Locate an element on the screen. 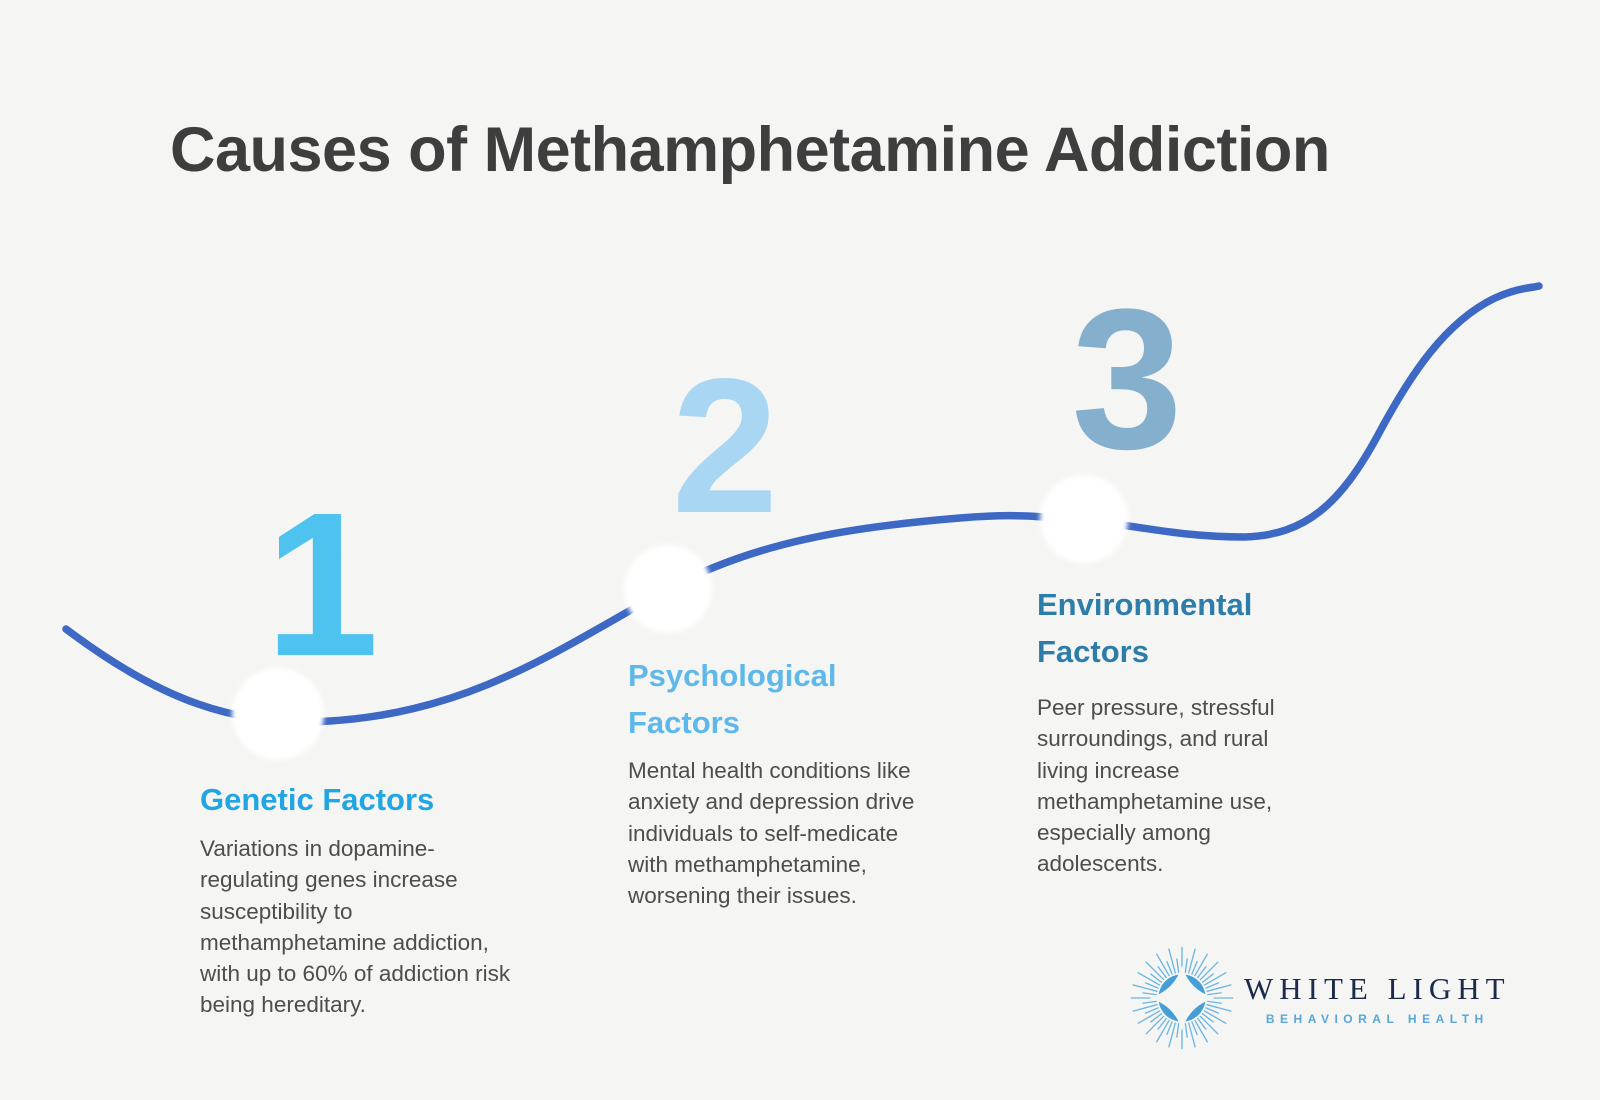  step-1-number: 1 is located at coordinates (321, 584).